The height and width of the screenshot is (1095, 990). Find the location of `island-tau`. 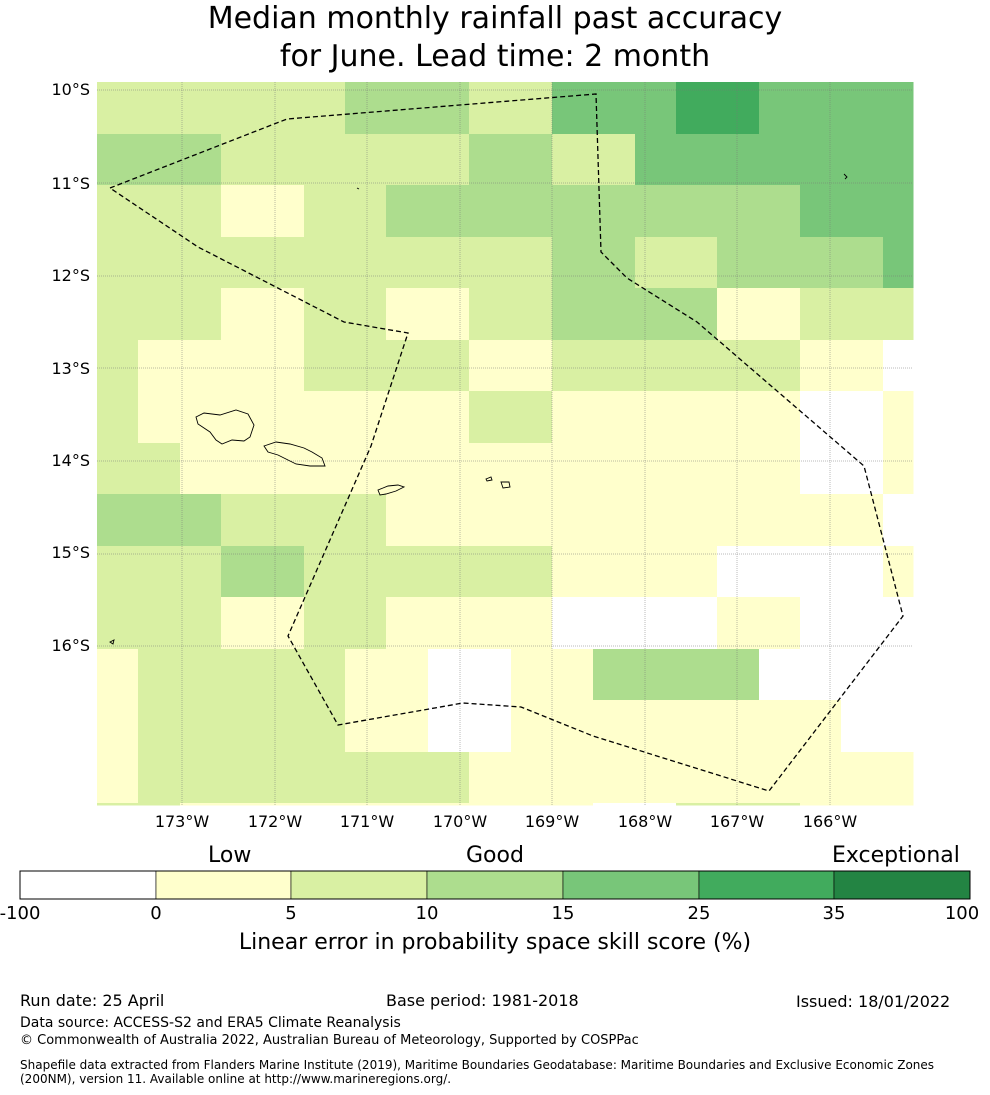

island-tau is located at coordinates (505, 485).